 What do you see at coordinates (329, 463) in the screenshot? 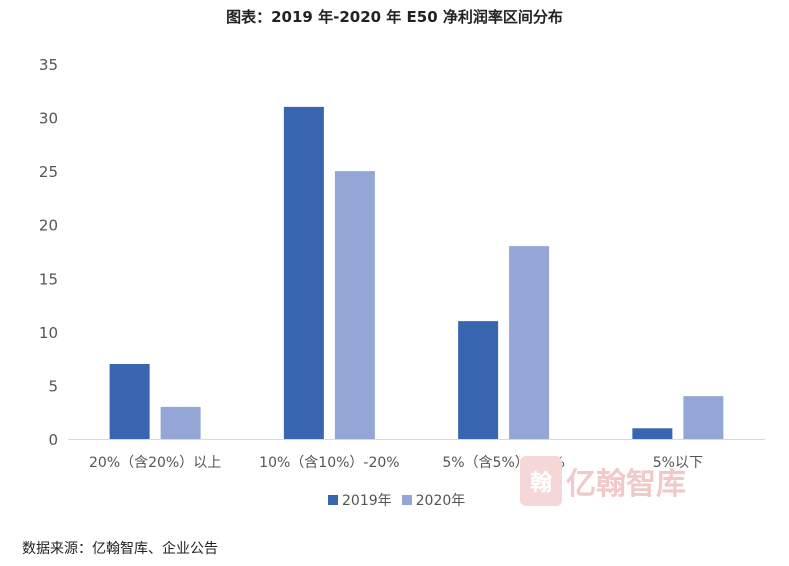
I see `x-tick-label: 10%（含10%）-20%` at bounding box center [329, 463].